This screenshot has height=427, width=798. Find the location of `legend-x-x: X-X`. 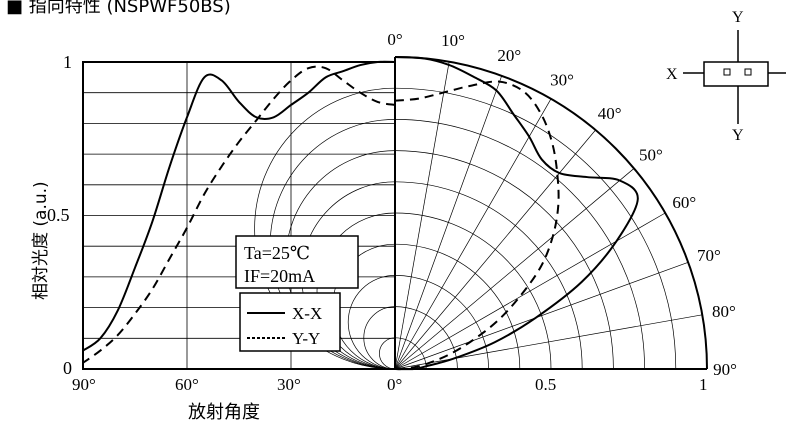

legend-x-x: X-X is located at coordinates (307, 313).